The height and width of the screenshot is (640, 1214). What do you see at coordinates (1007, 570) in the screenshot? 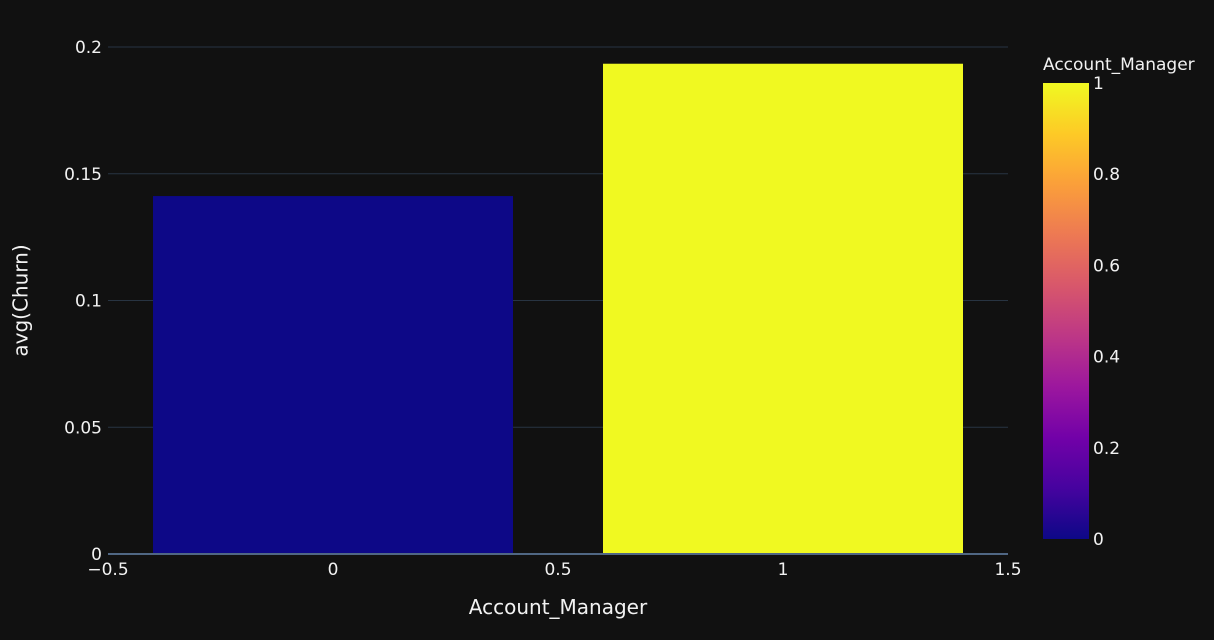
I see `x-tick-label: 1.5` at bounding box center [1007, 570].